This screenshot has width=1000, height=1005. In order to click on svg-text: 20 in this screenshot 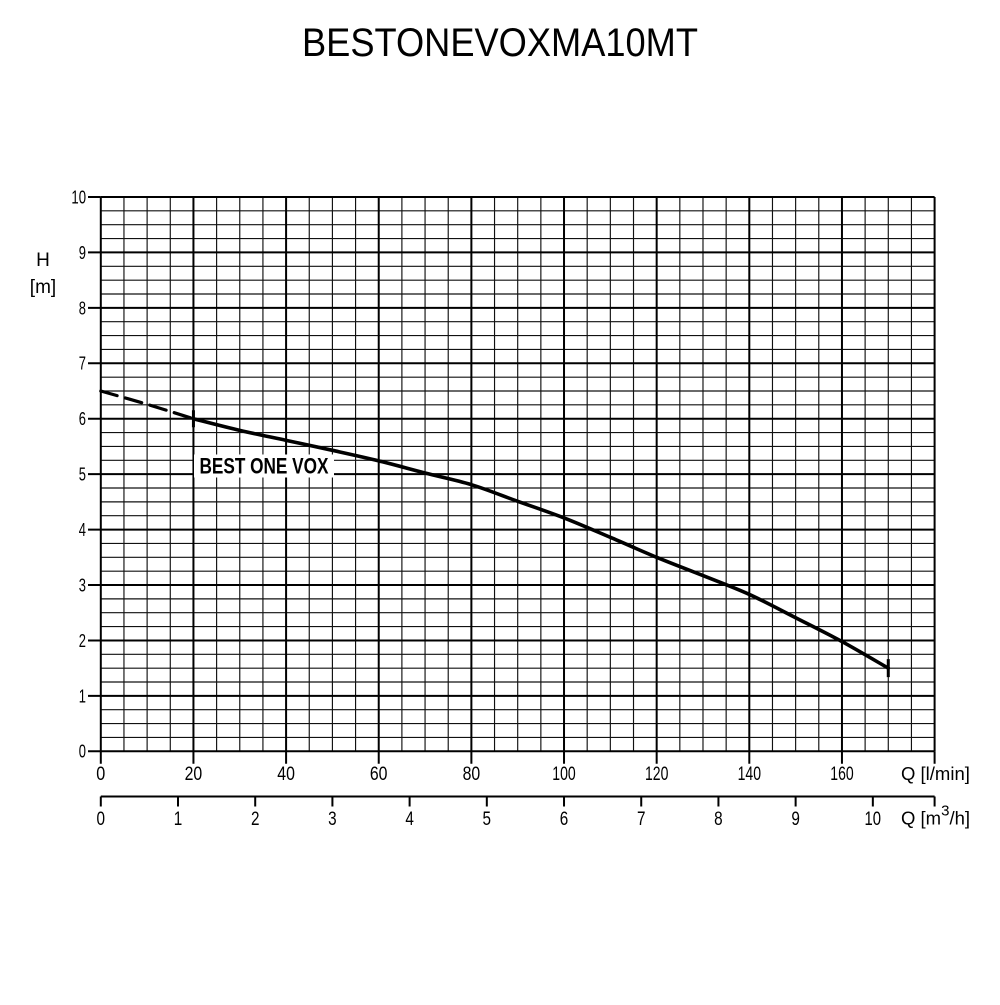, I will do `click(194, 774)`.